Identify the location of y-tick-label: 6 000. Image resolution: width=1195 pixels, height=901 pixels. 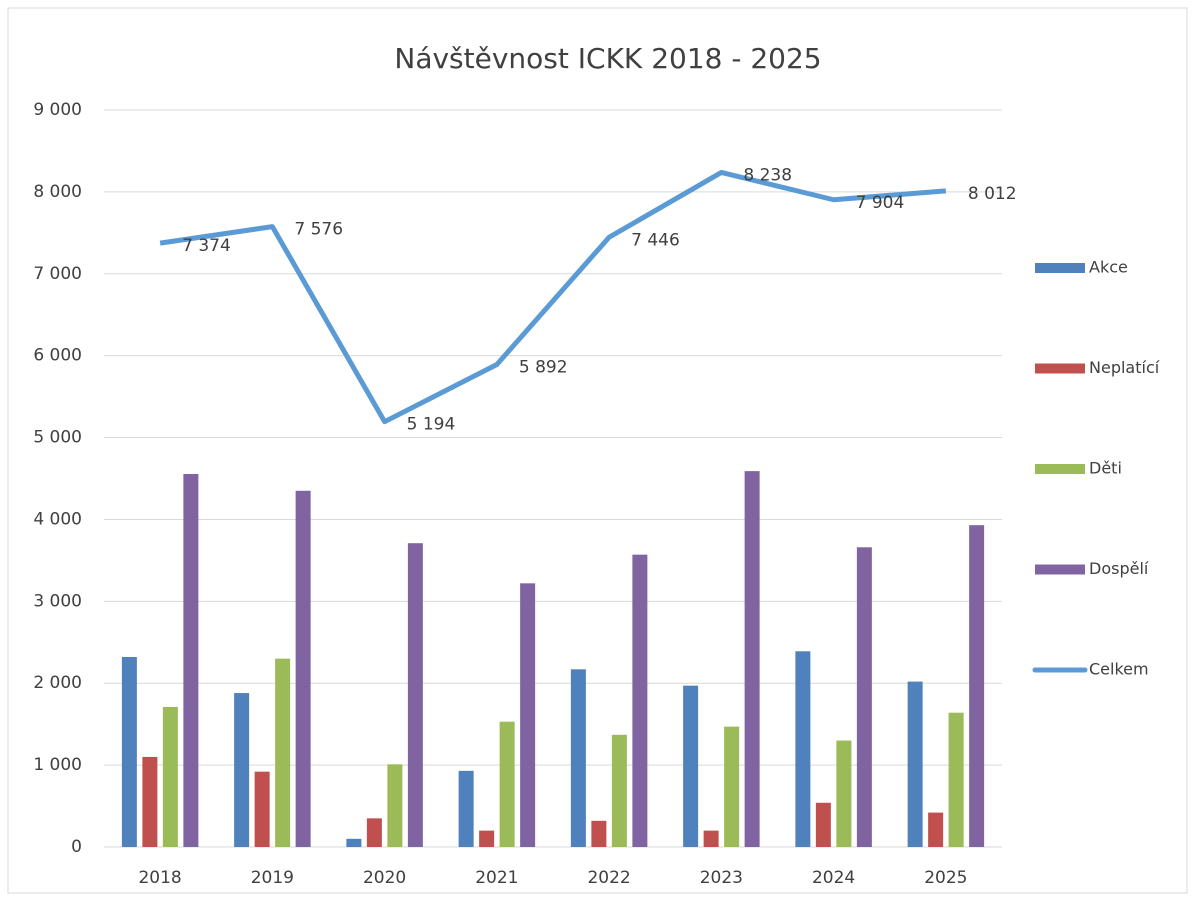
(57, 356).